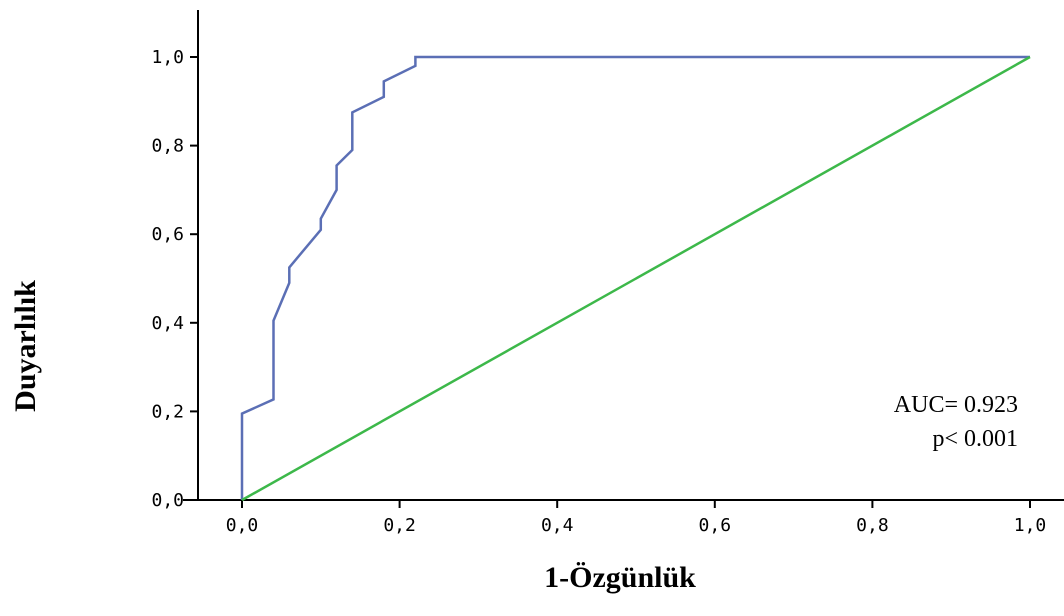 Image resolution: width=1064 pixels, height=616 pixels. What do you see at coordinates (167, 411) in the screenshot?
I see `y-tick-label: 0,2` at bounding box center [167, 411].